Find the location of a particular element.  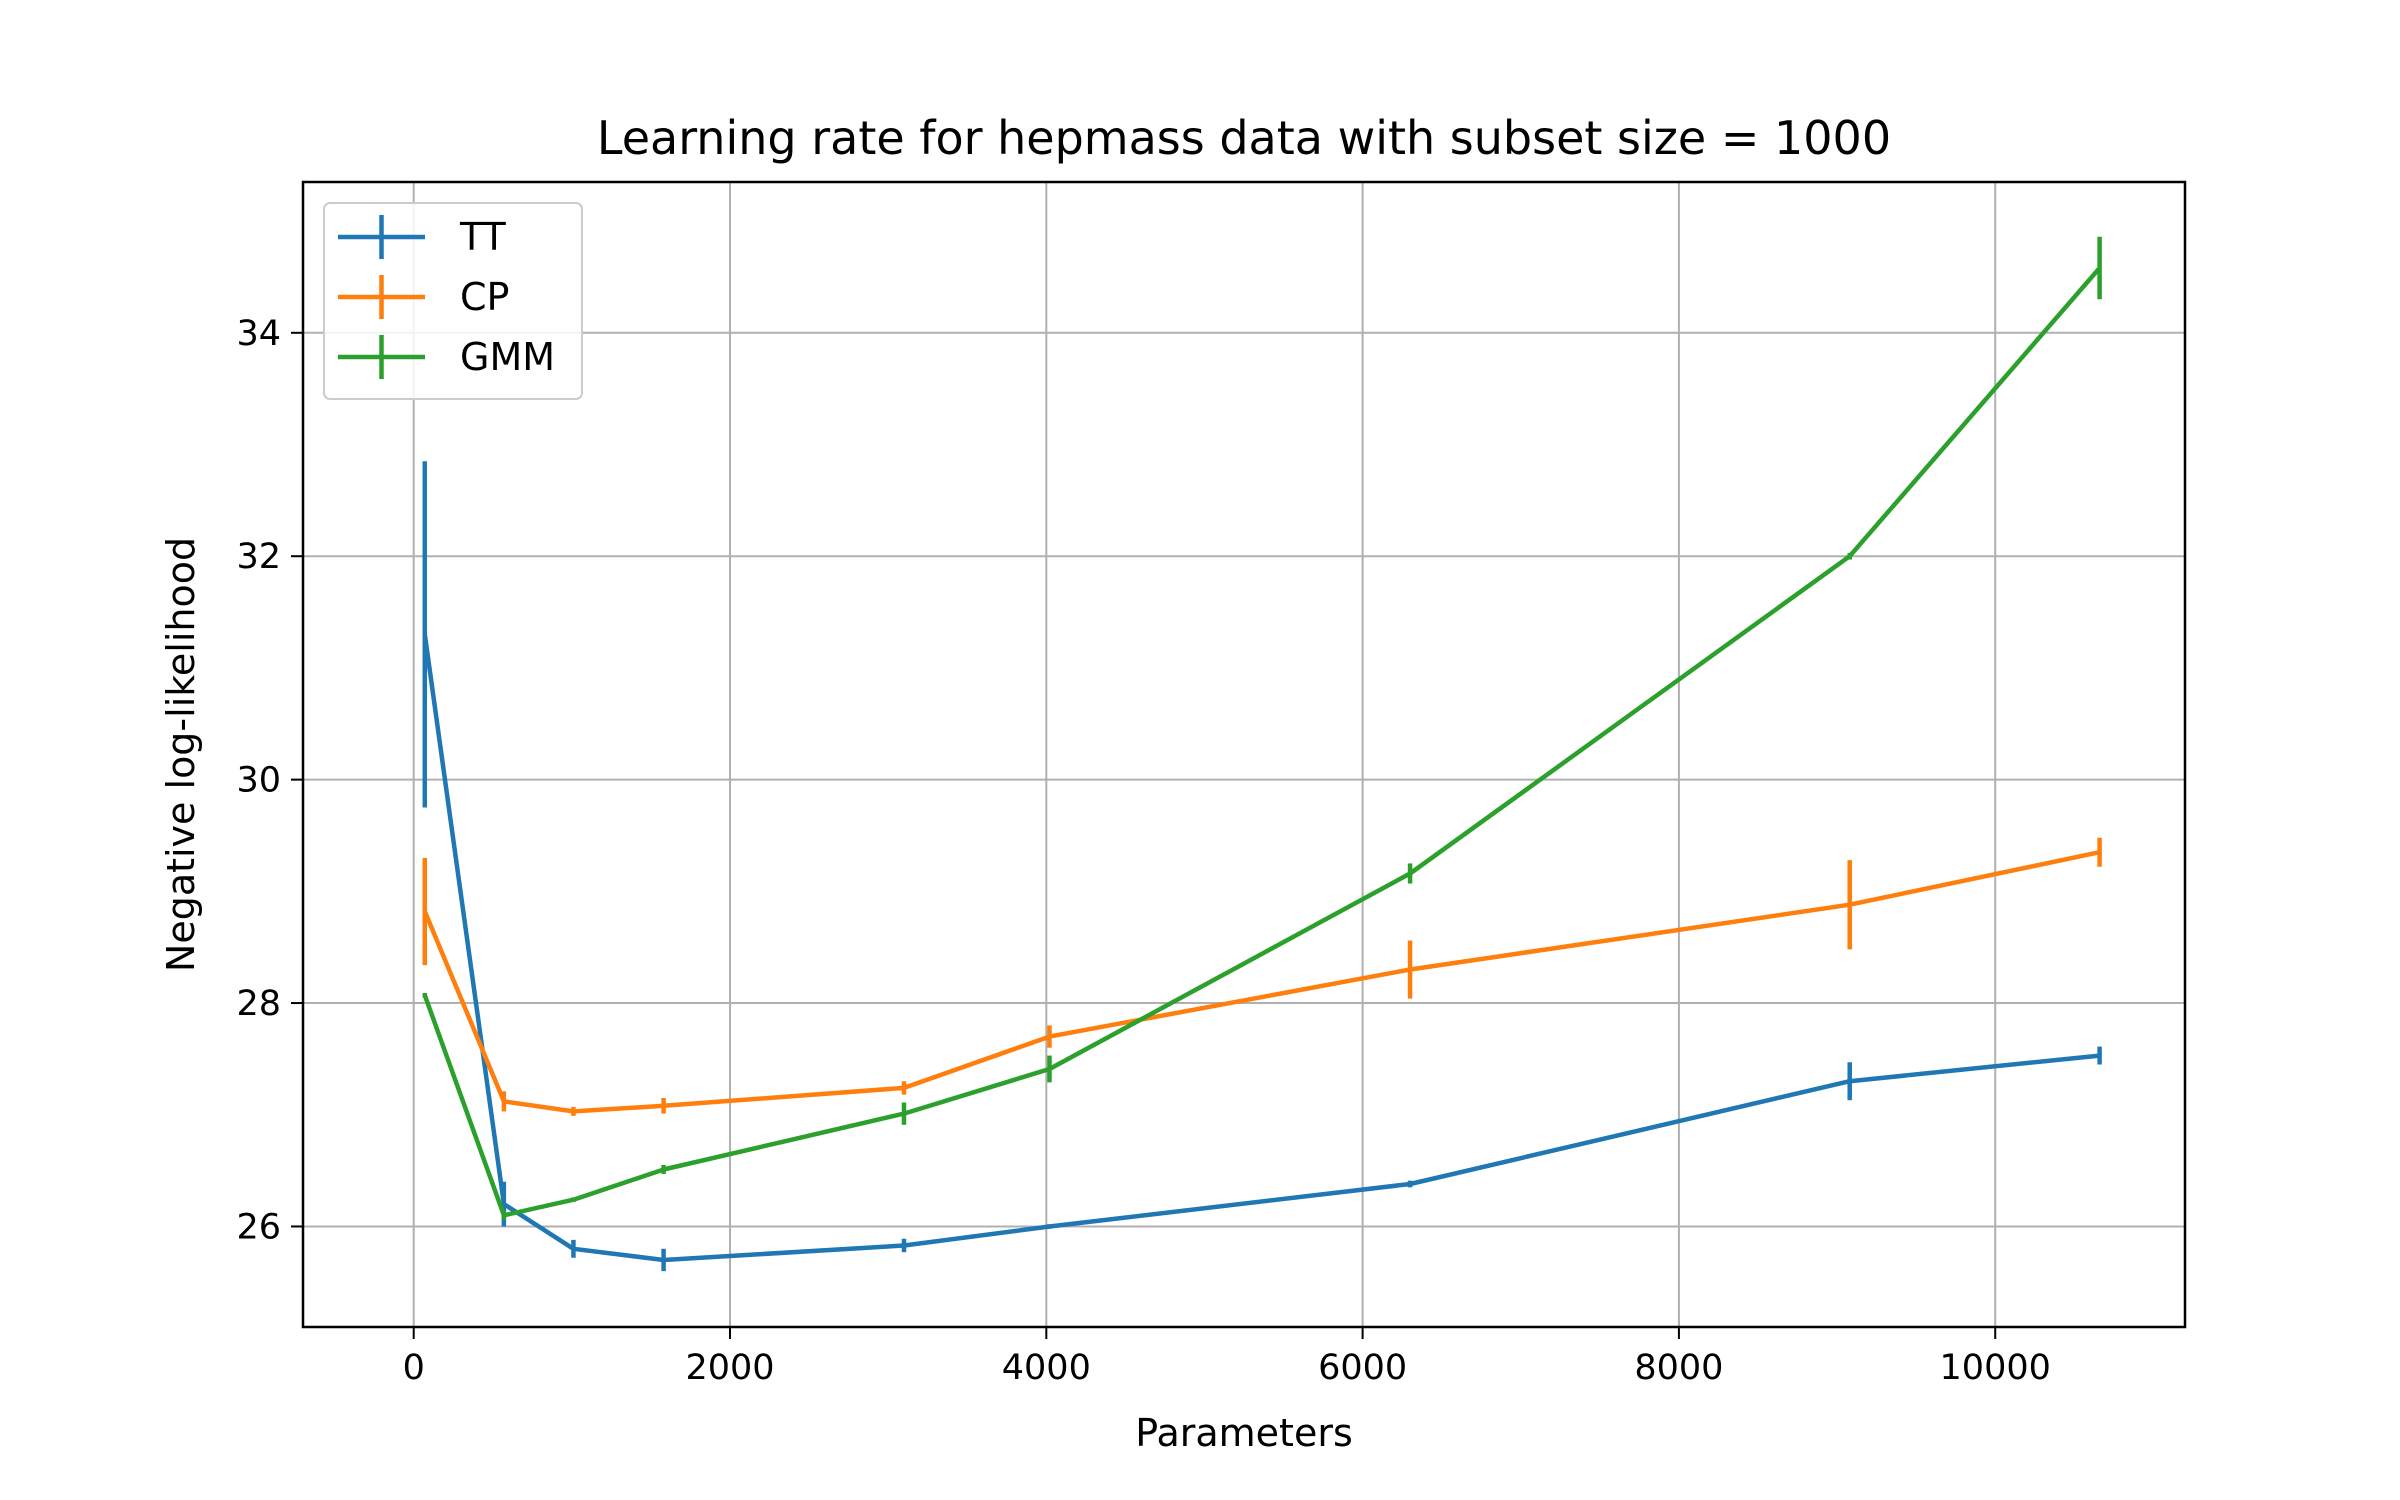

legend-label-cp: CP is located at coordinates (484, 297).